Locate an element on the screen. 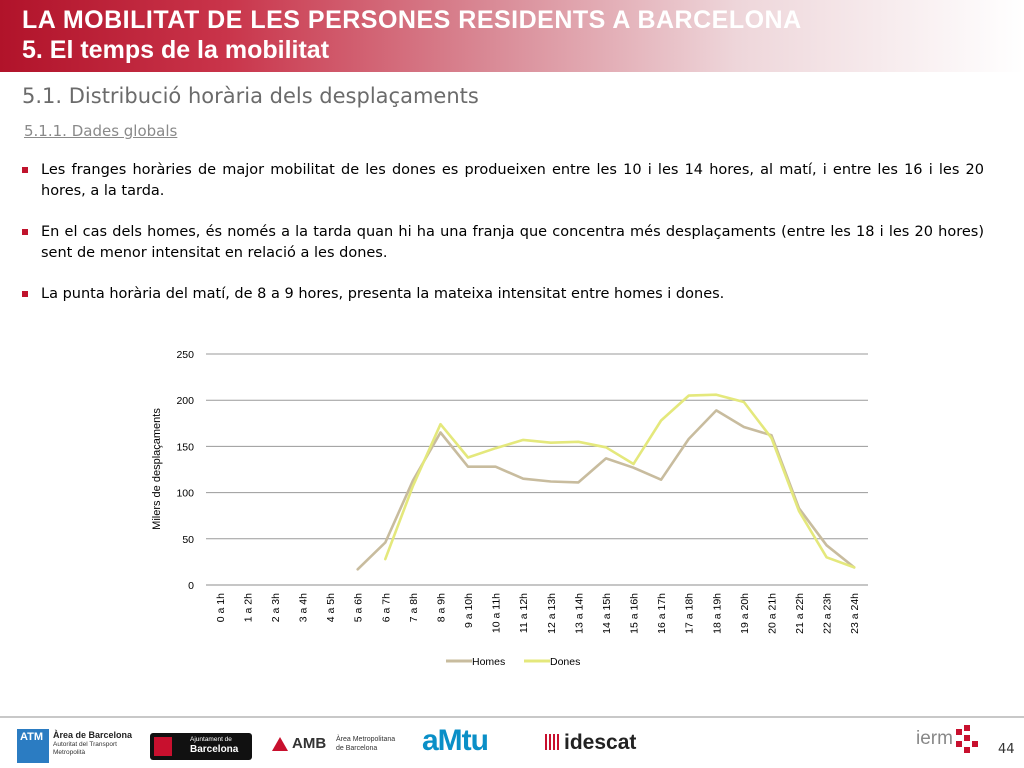  header-subtitle: 5. El temps de la mobilitat is located at coordinates (176, 50).